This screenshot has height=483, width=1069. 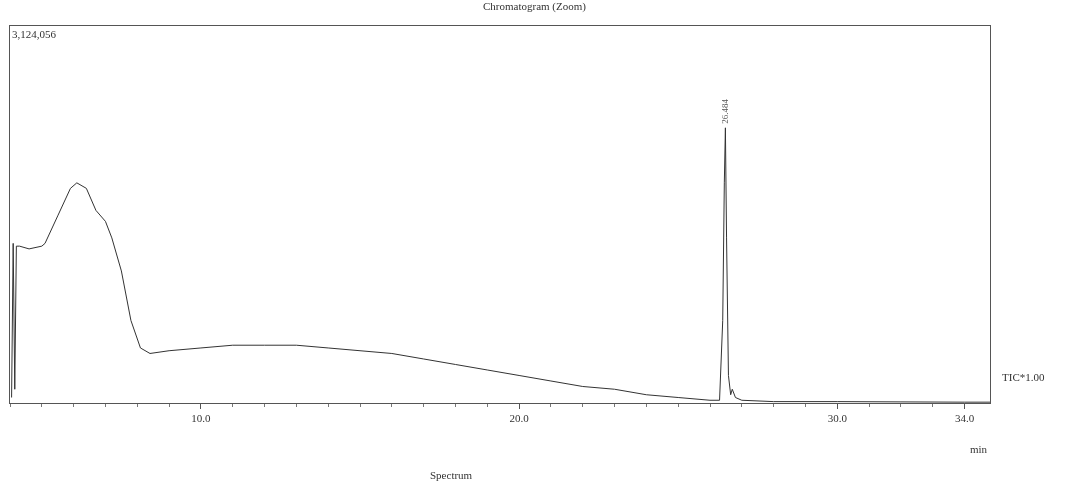 I want to click on x-tick-label: 30.0, so click(x=837, y=418).